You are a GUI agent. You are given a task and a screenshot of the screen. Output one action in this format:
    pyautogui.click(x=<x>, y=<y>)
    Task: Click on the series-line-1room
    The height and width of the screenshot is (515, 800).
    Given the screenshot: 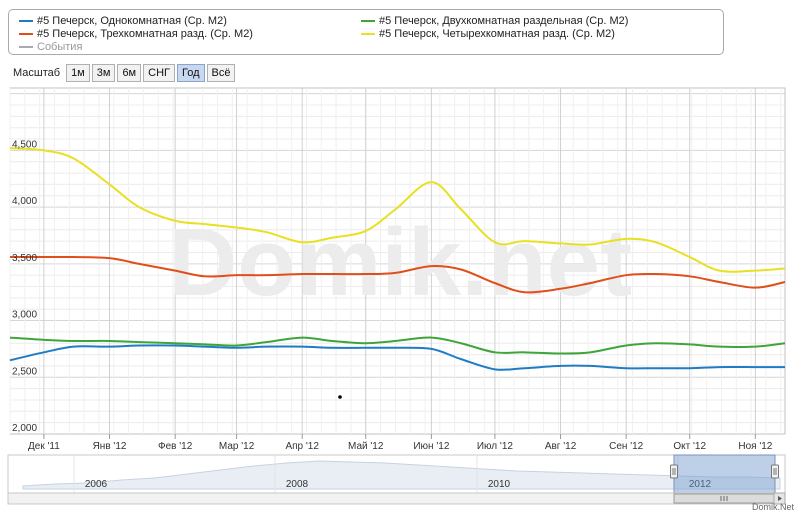 What is the action you would take?
    pyautogui.click(x=397, y=357)
    